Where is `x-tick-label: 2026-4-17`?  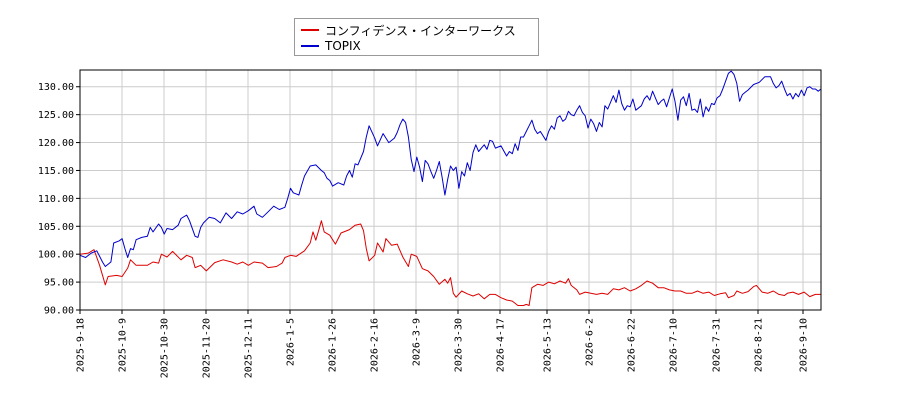 x-tick-label: 2026-4-17 is located at coordinates (501, 345).